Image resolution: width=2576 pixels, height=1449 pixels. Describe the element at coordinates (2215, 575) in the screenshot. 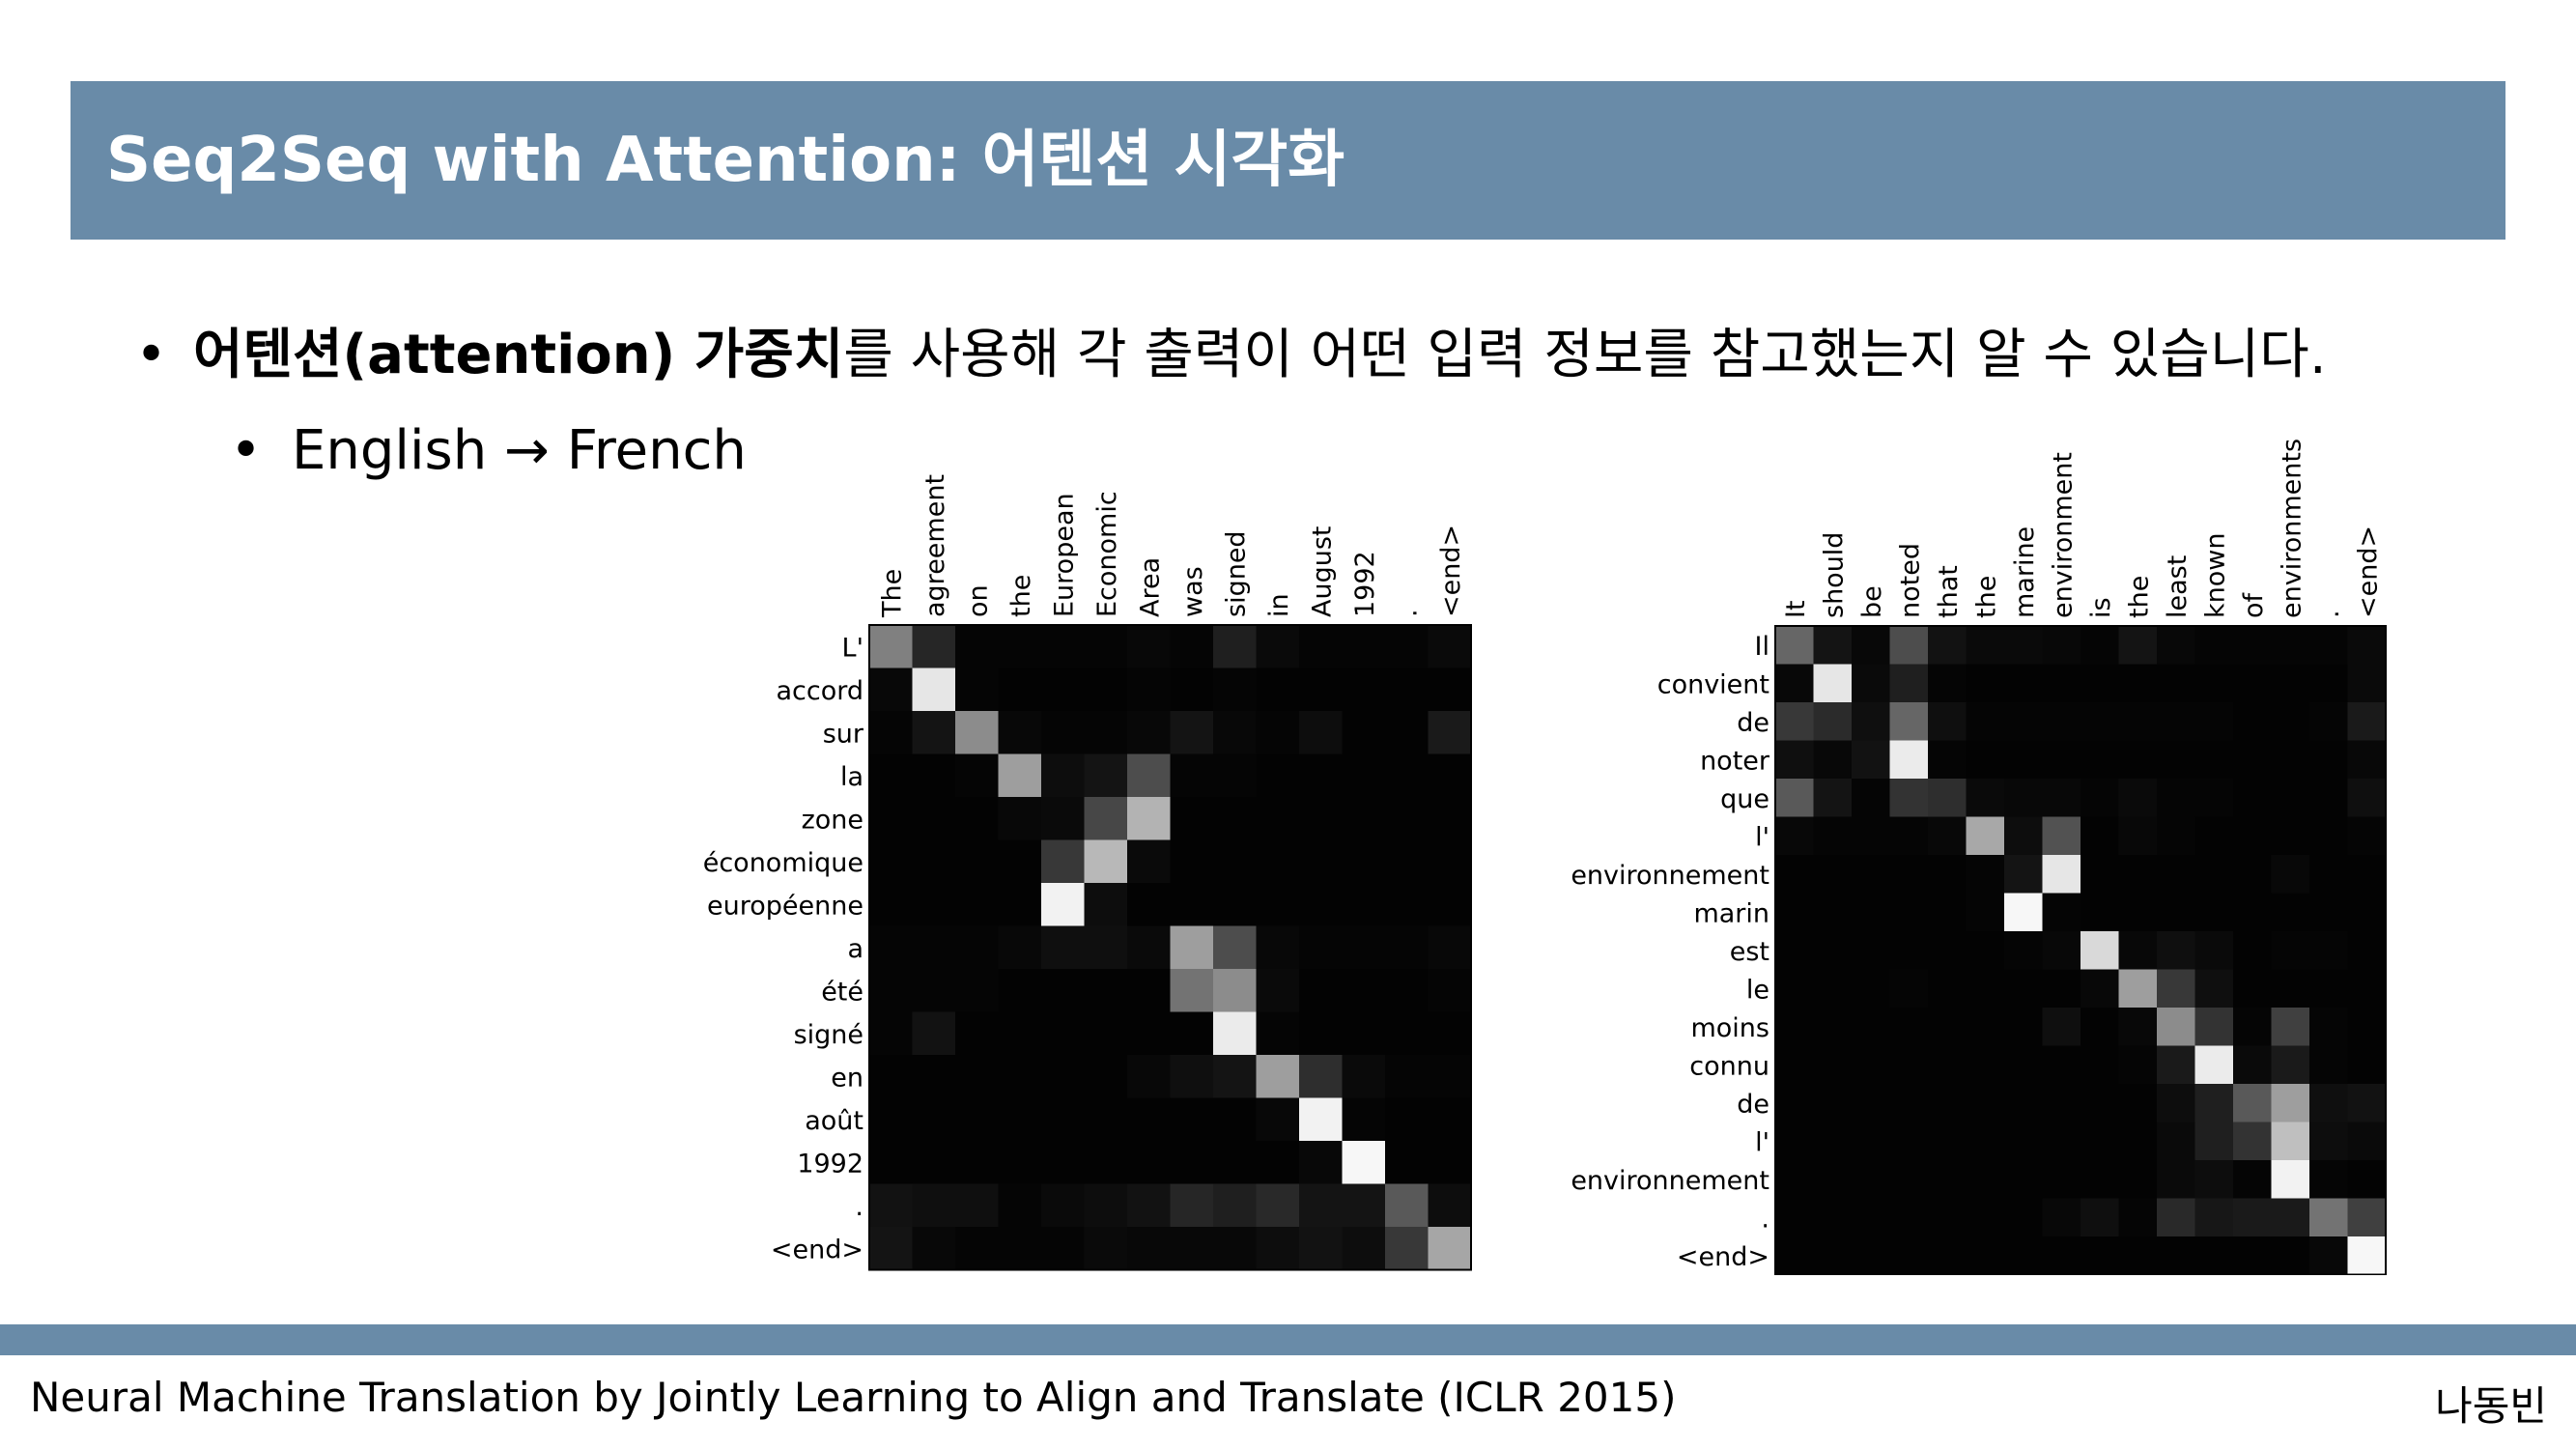

I see `x-tick-label: known` at that location.